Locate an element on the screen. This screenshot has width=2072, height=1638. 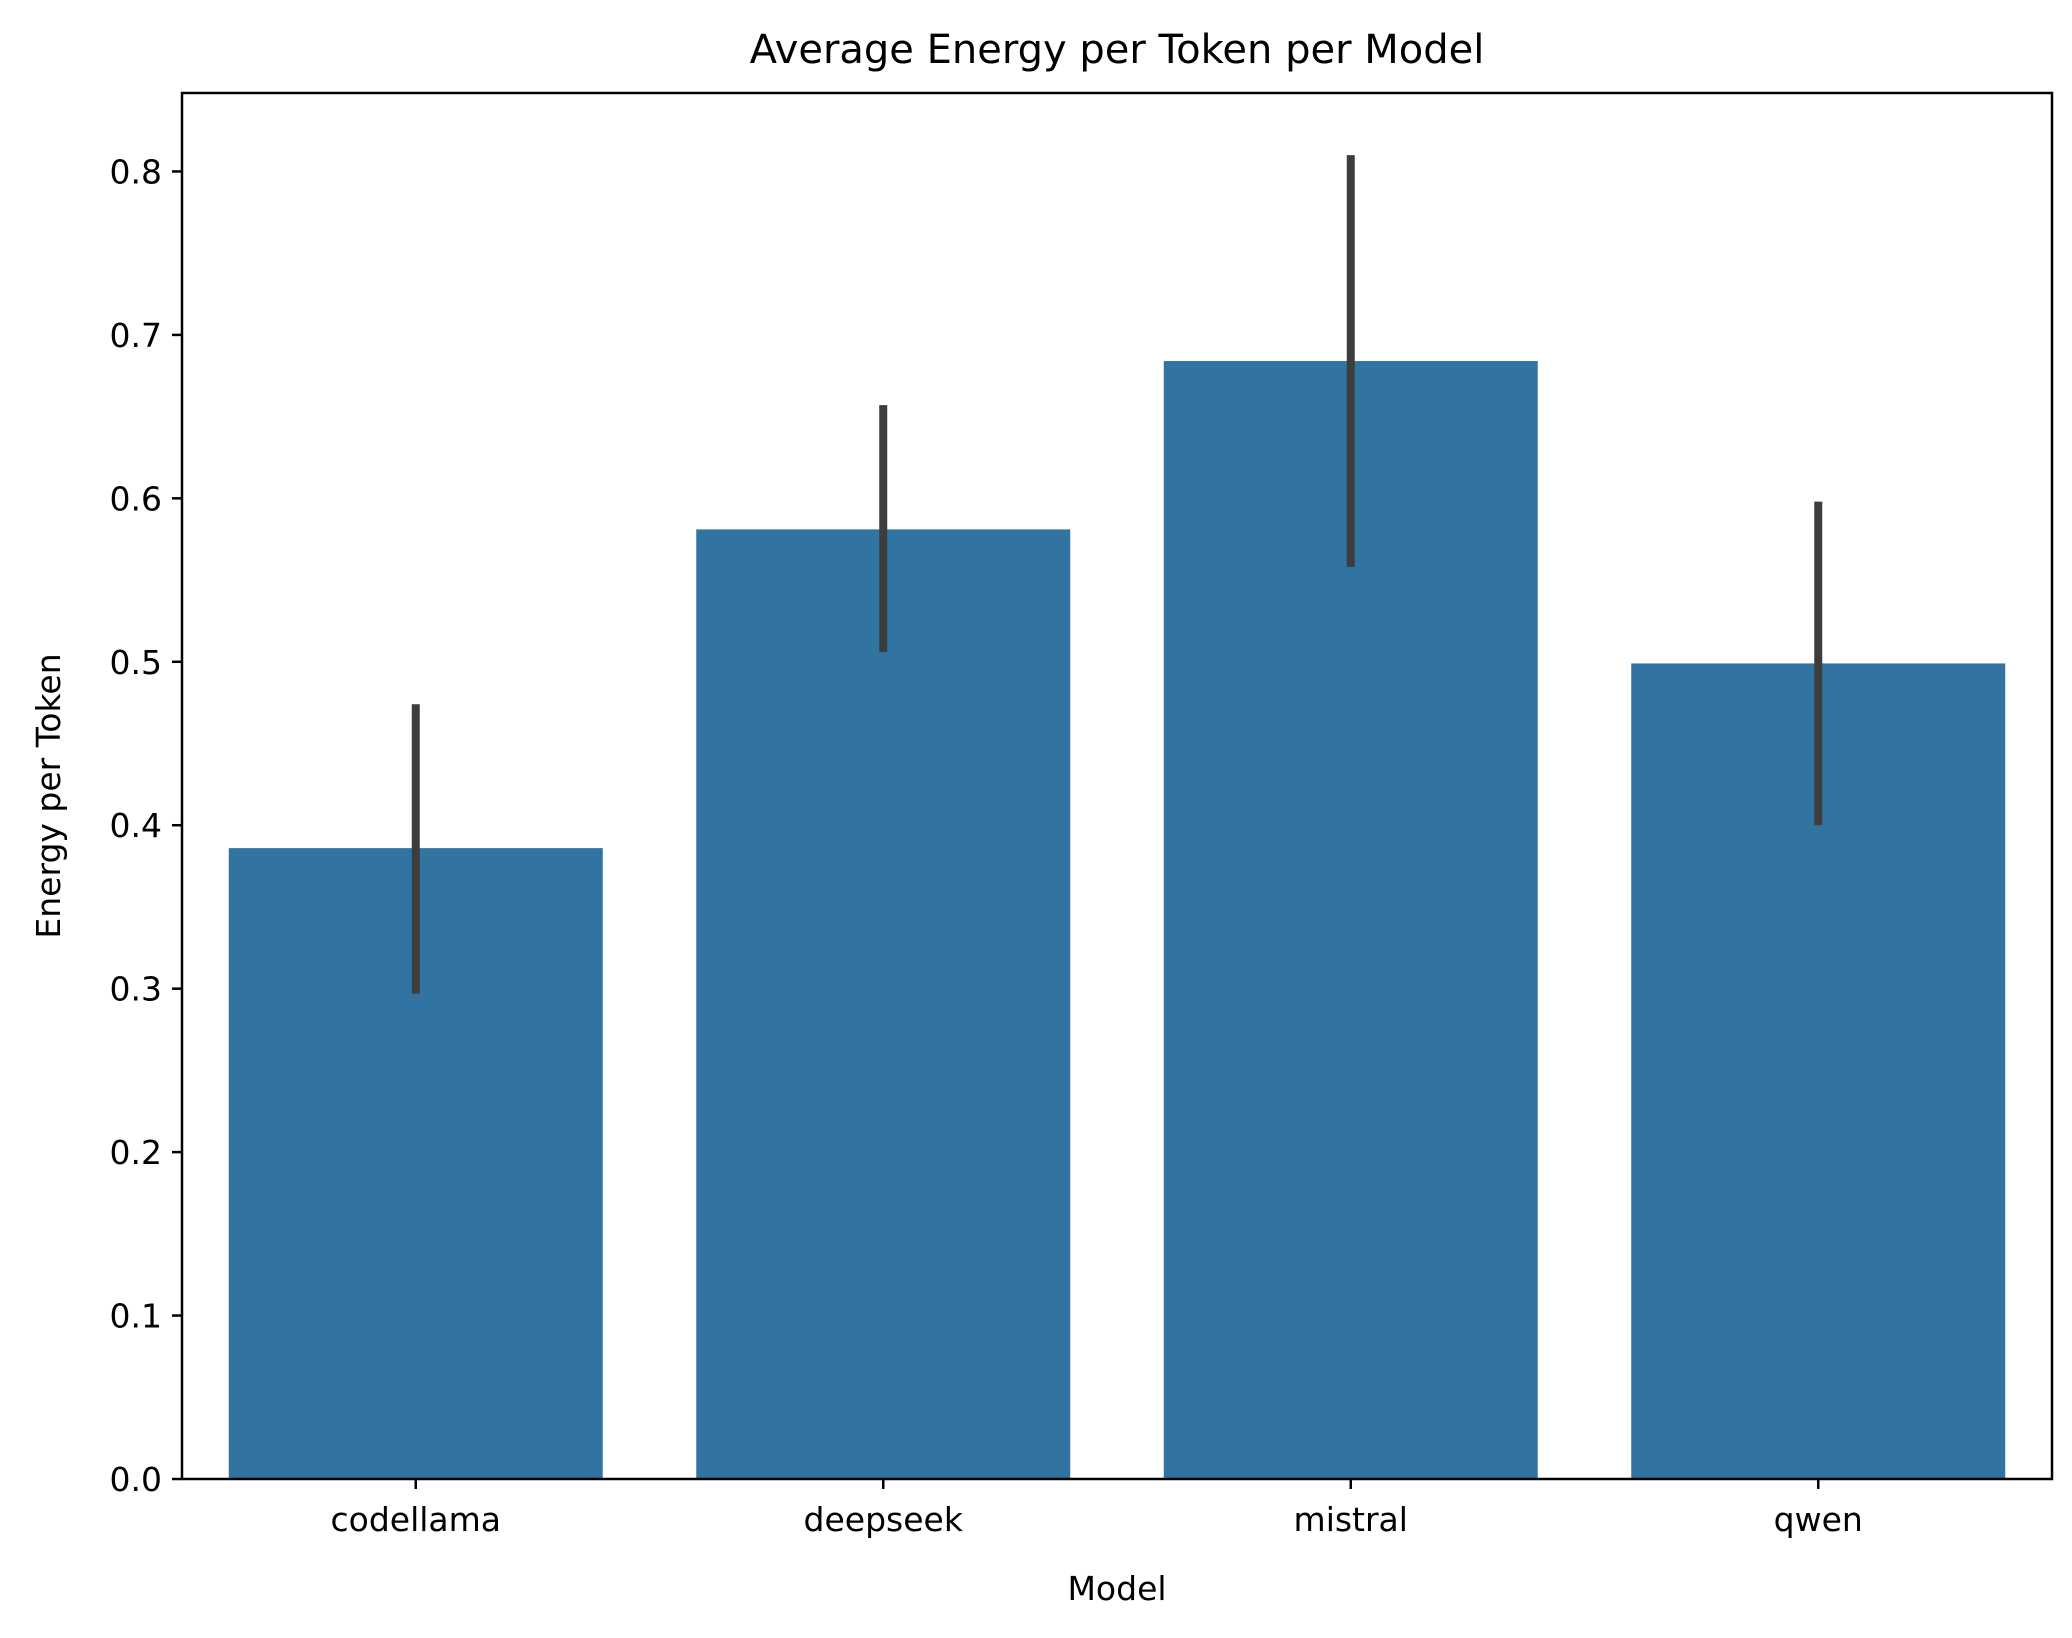
y-tick-label: 0.7 is located at coordinates (136, 335).